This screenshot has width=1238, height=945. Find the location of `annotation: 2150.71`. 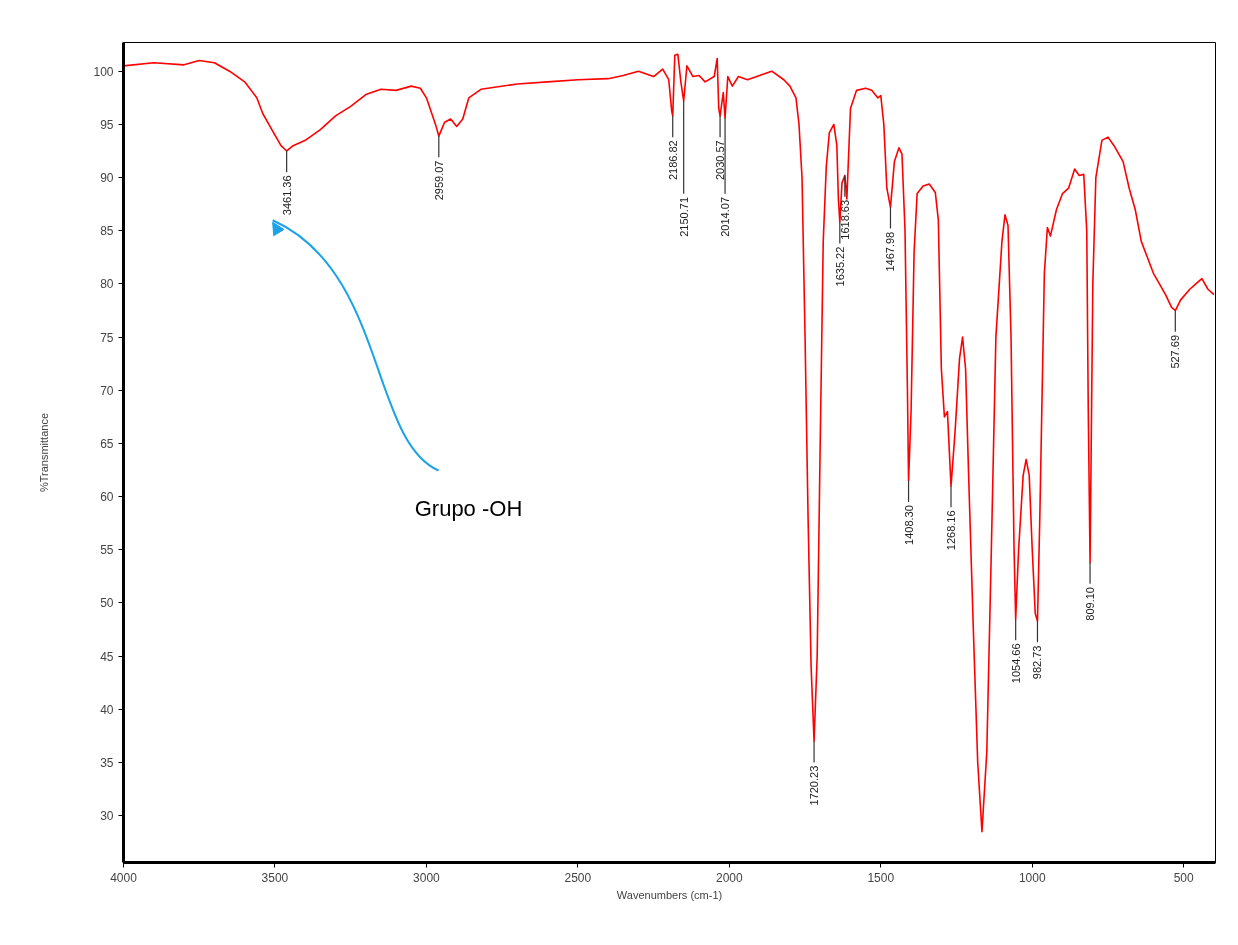

annotation: 2150.71 is located at coordinates (683, 216).